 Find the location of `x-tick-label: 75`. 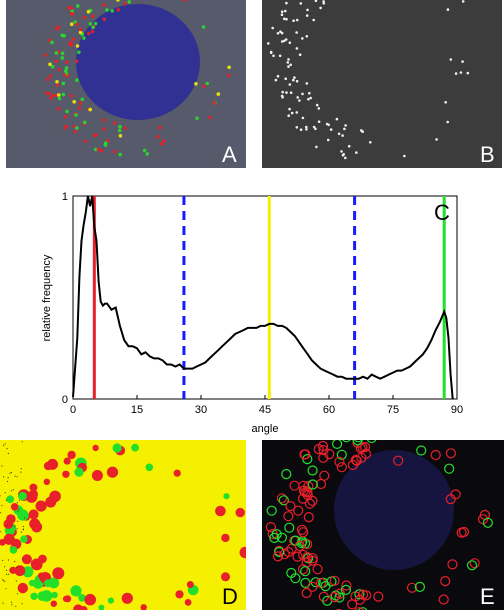

x-tick-label: 75 is located at coordinates (393, 410).